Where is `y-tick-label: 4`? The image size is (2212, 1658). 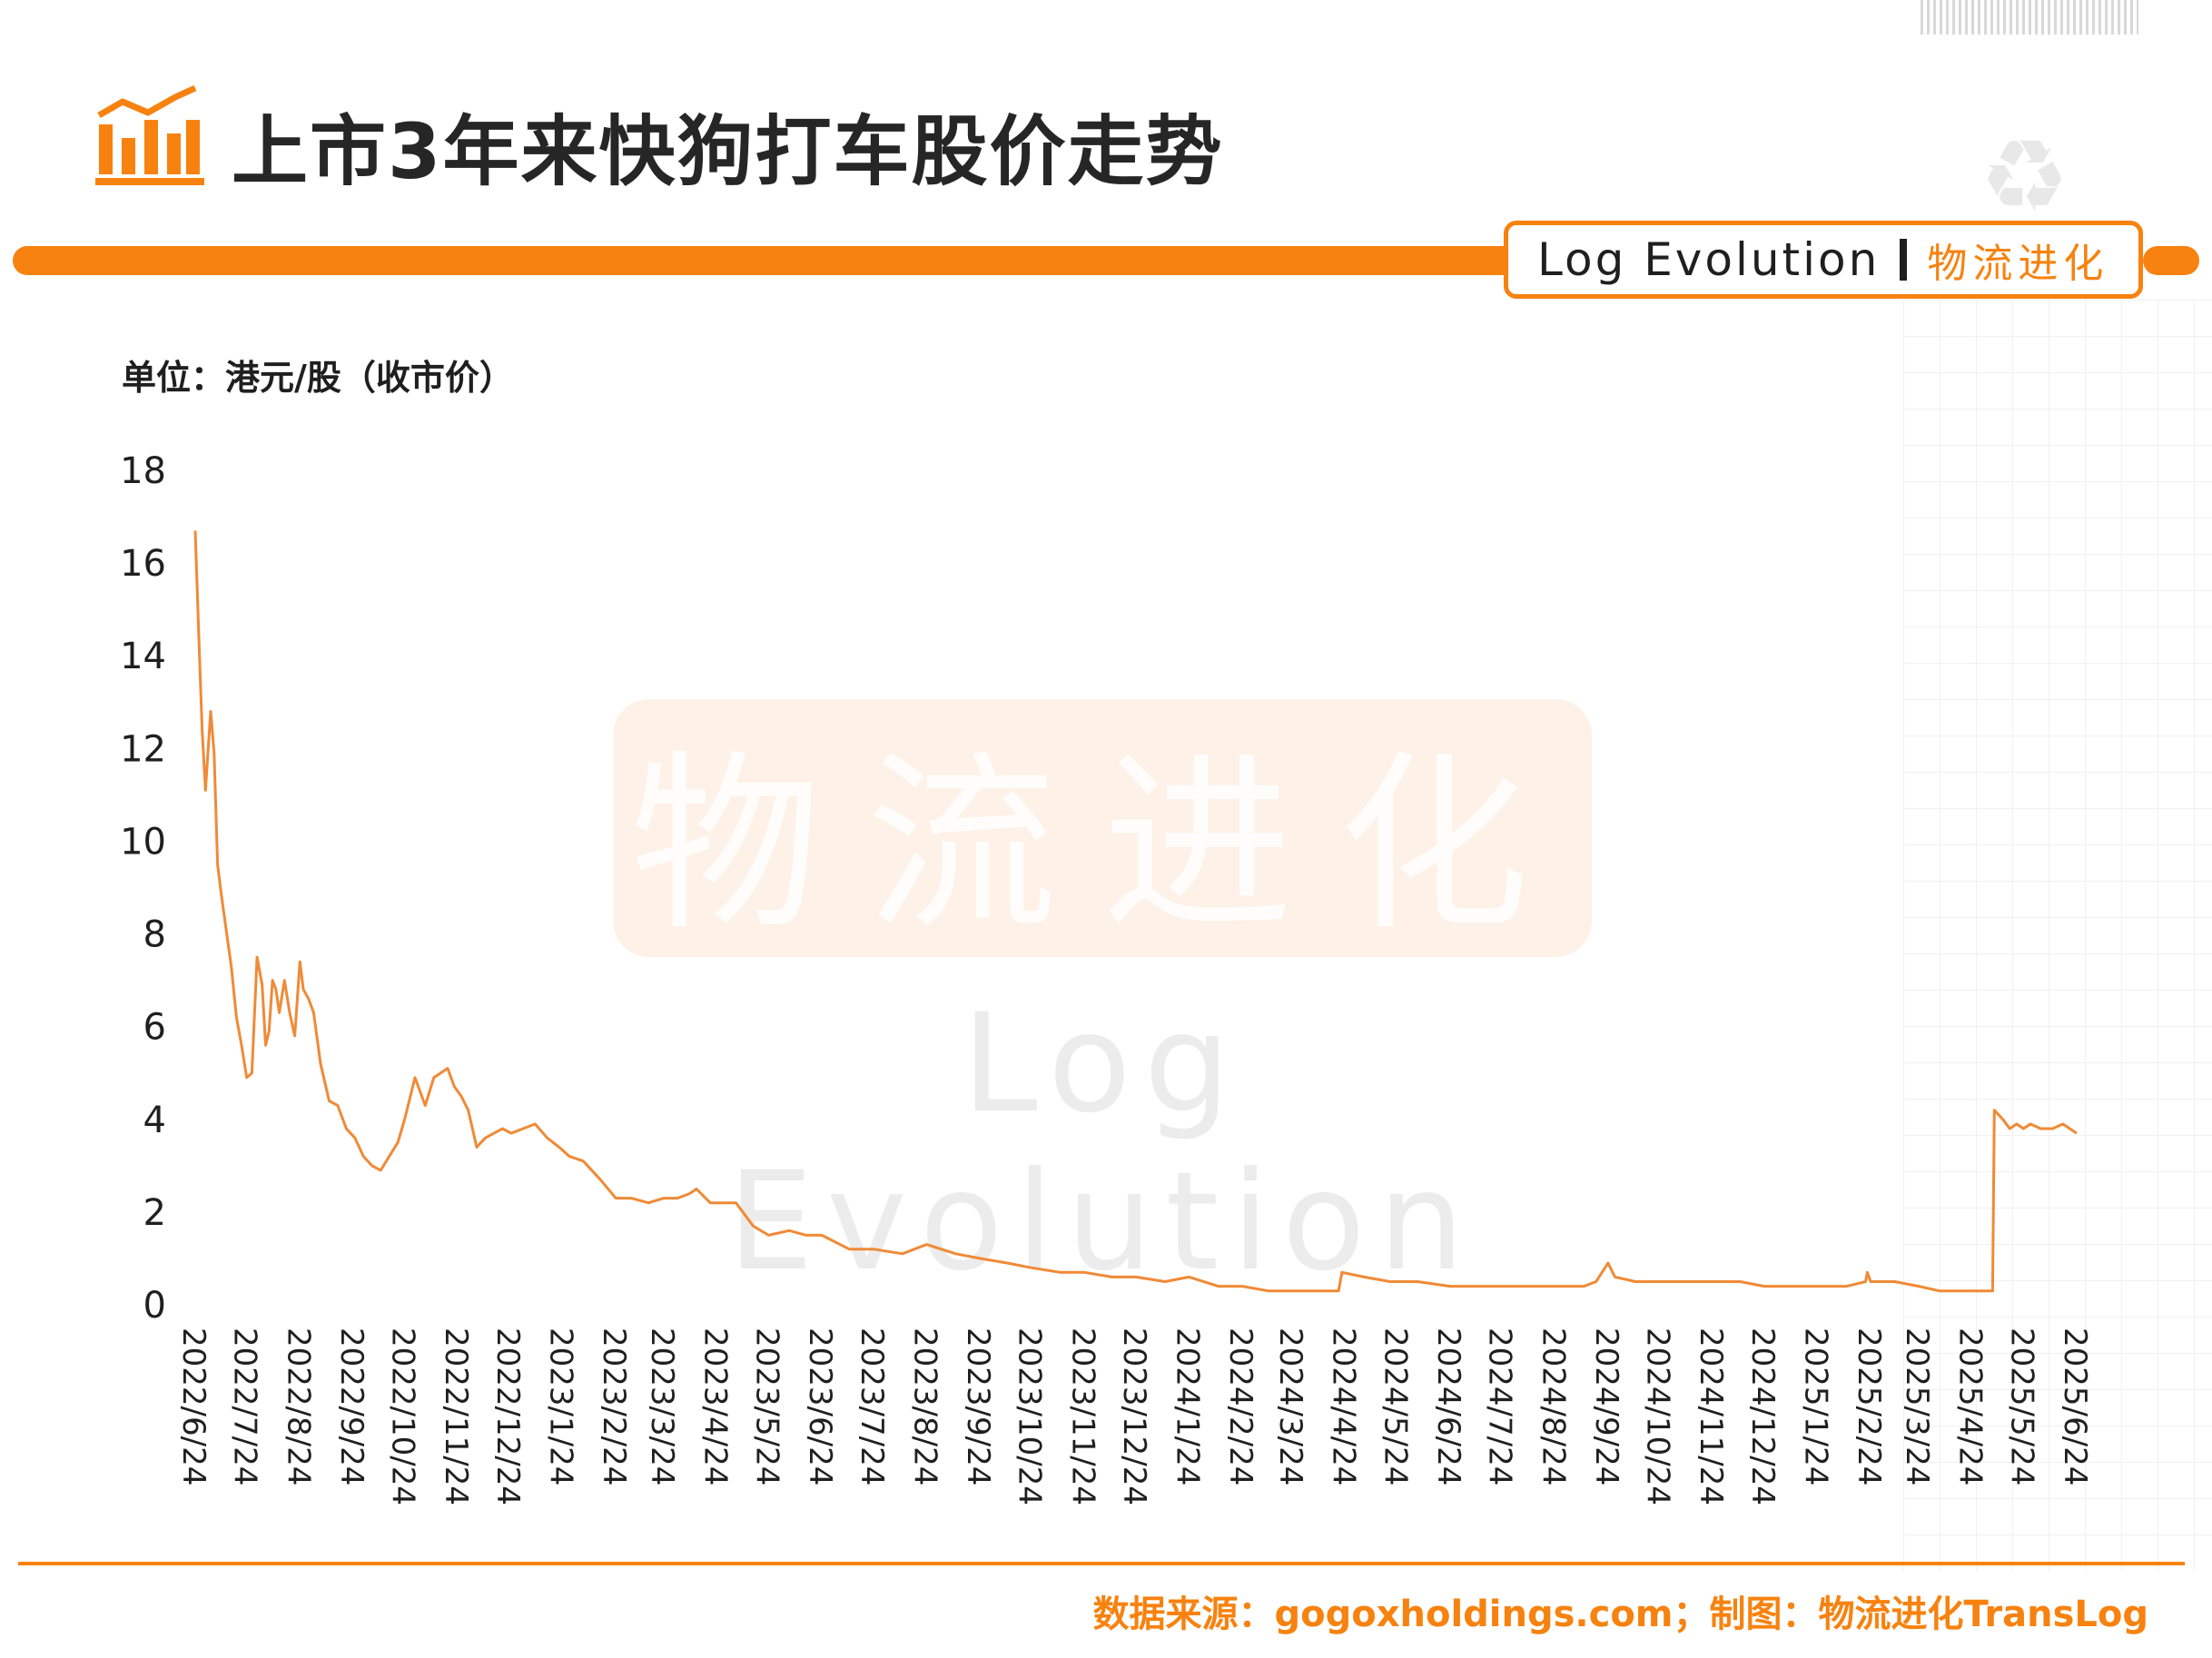
y-tick-label: 4 is located at coordinates (155, 1121).